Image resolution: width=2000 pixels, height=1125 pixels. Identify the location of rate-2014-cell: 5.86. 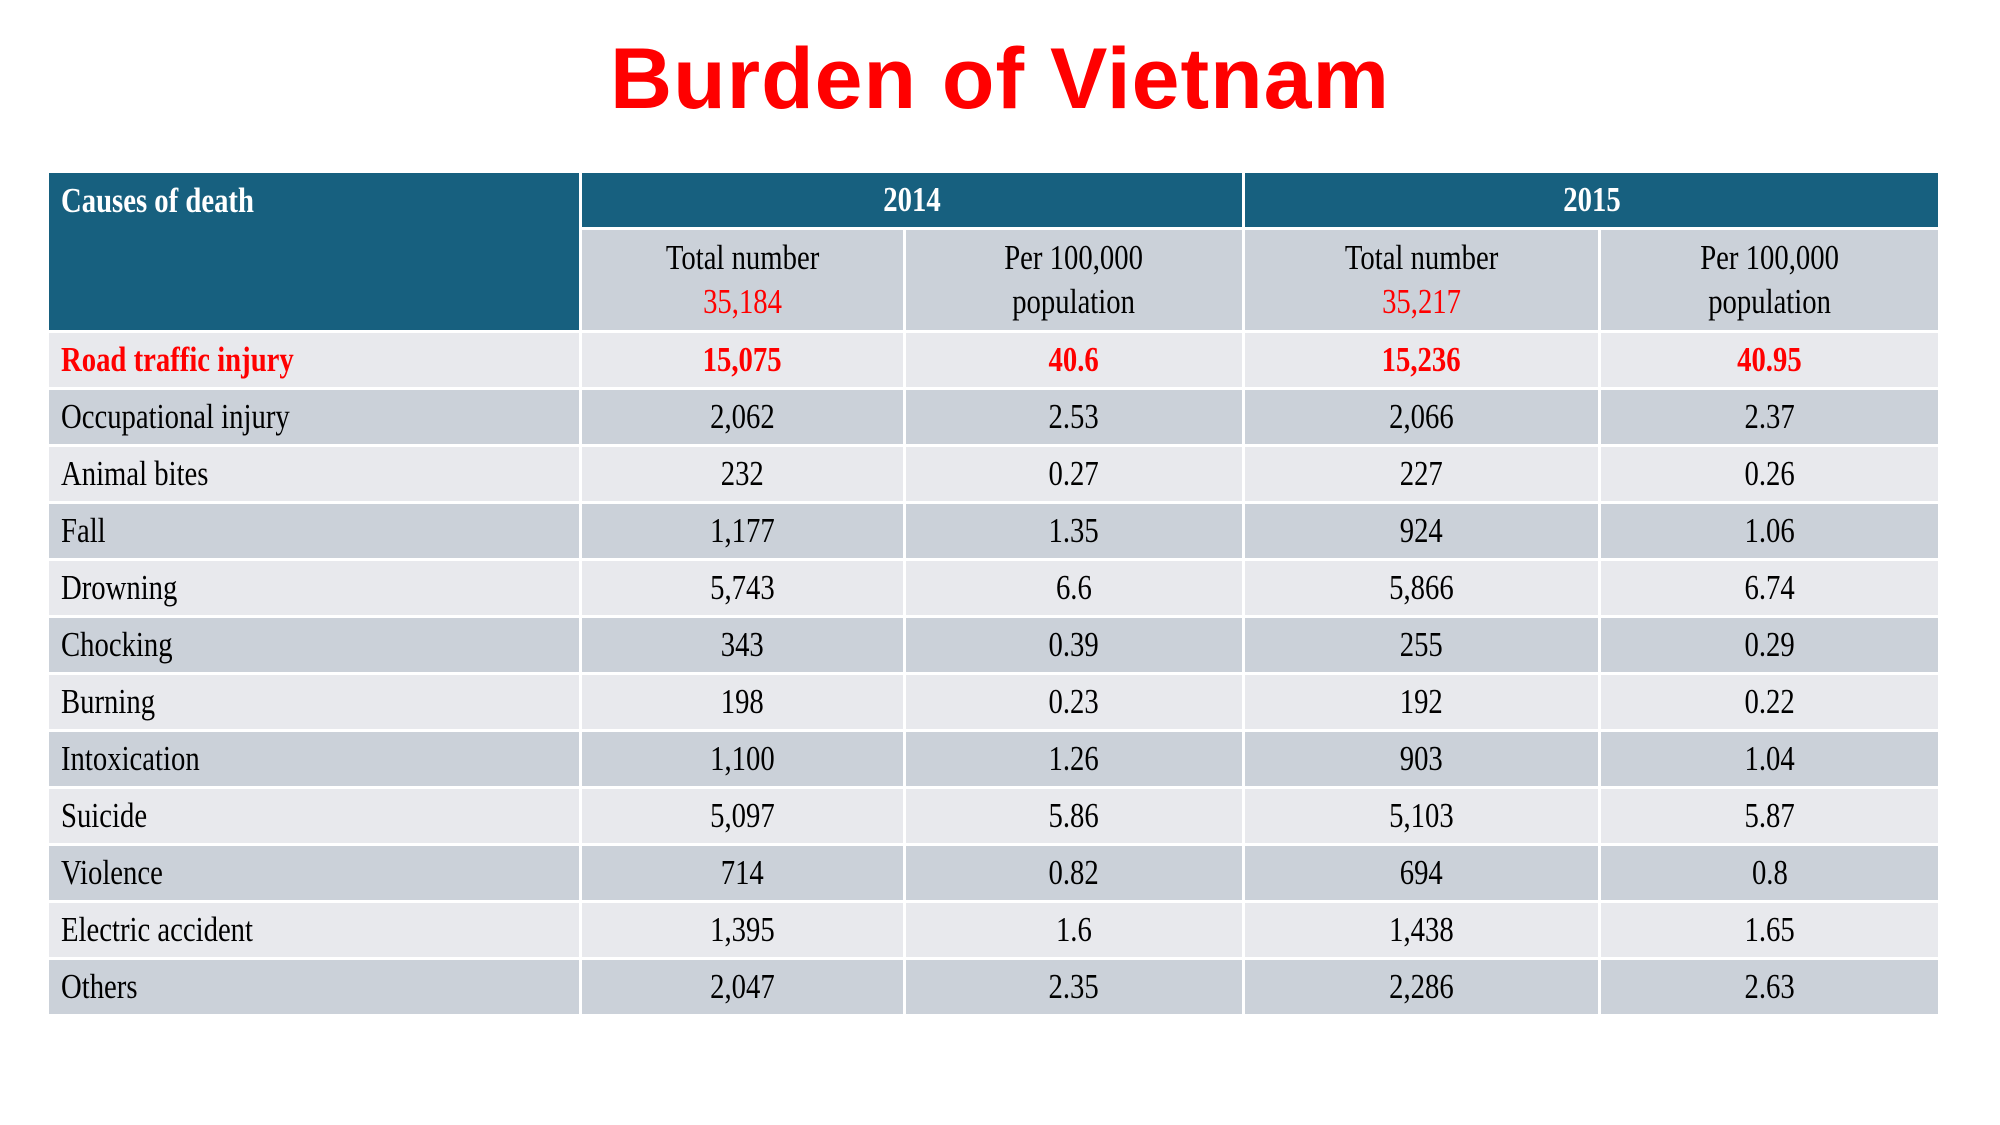
(1074, 816).